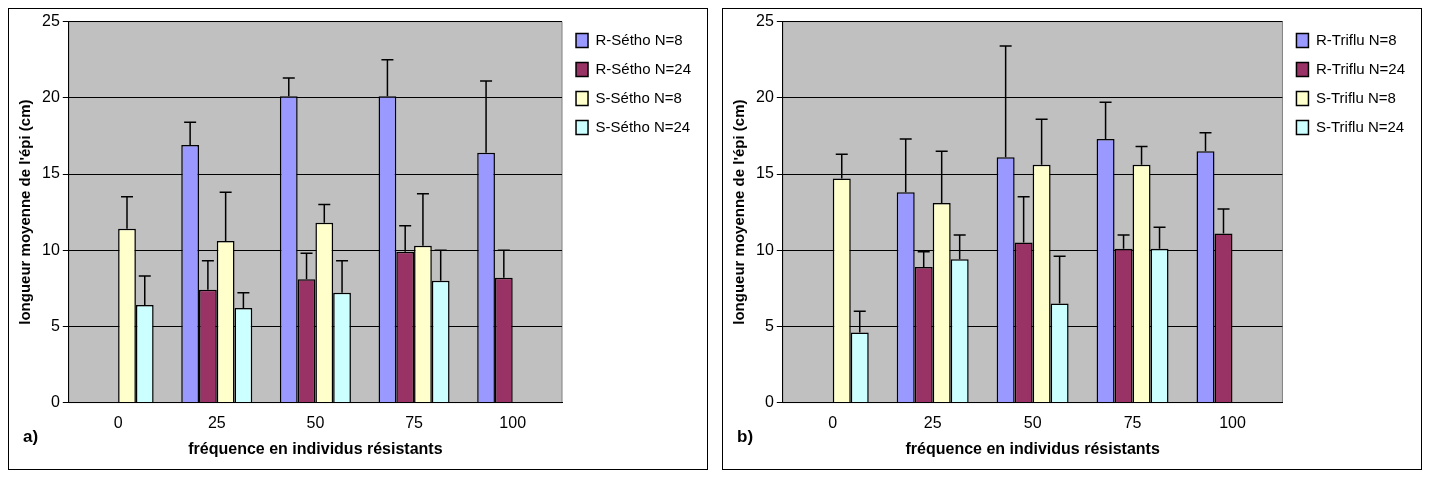 The image size is (1434, 482). Describe the element at coordinates (31, 436) in the screenshot. I see `text: a)` at that location.